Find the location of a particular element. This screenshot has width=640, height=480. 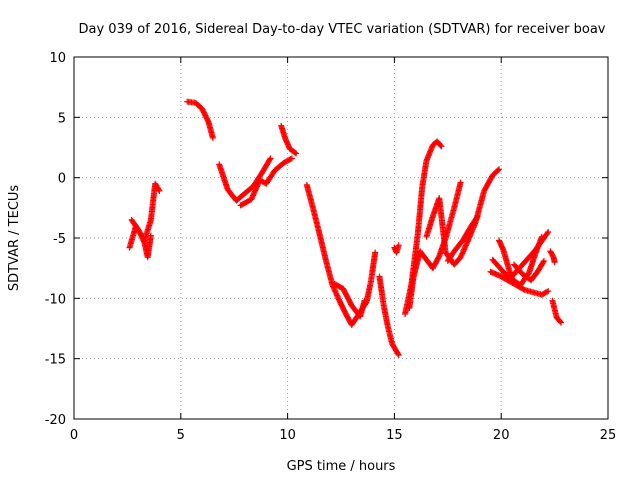

series-track-b is located at coordinates (145, 212).